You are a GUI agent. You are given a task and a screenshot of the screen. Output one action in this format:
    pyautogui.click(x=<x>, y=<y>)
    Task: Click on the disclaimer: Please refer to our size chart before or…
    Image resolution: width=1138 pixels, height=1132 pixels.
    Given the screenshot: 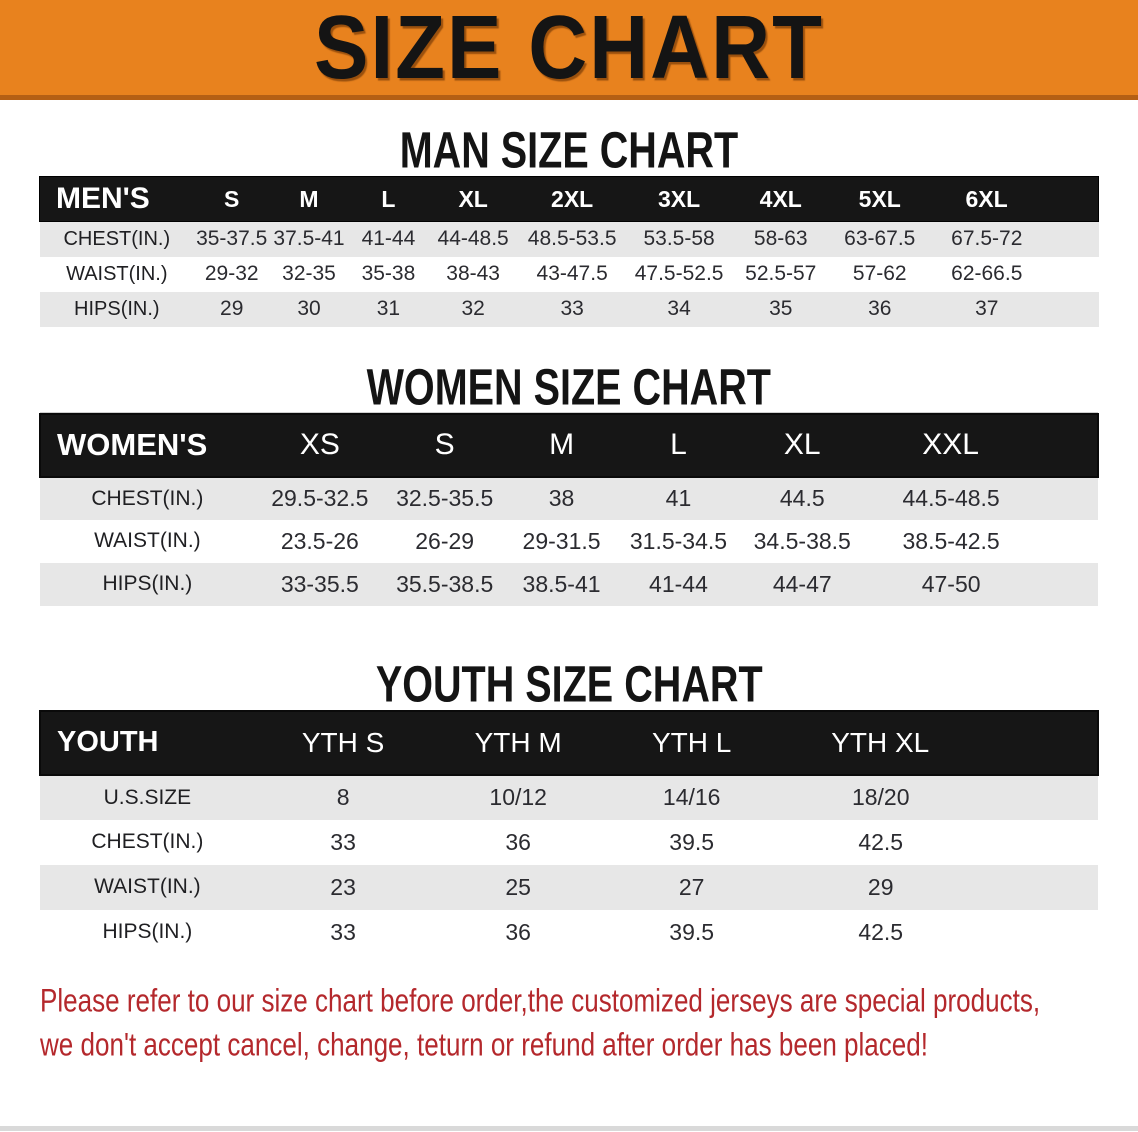 What is the action you would take?
    pyautogui.click(x=589, y=1023)
    